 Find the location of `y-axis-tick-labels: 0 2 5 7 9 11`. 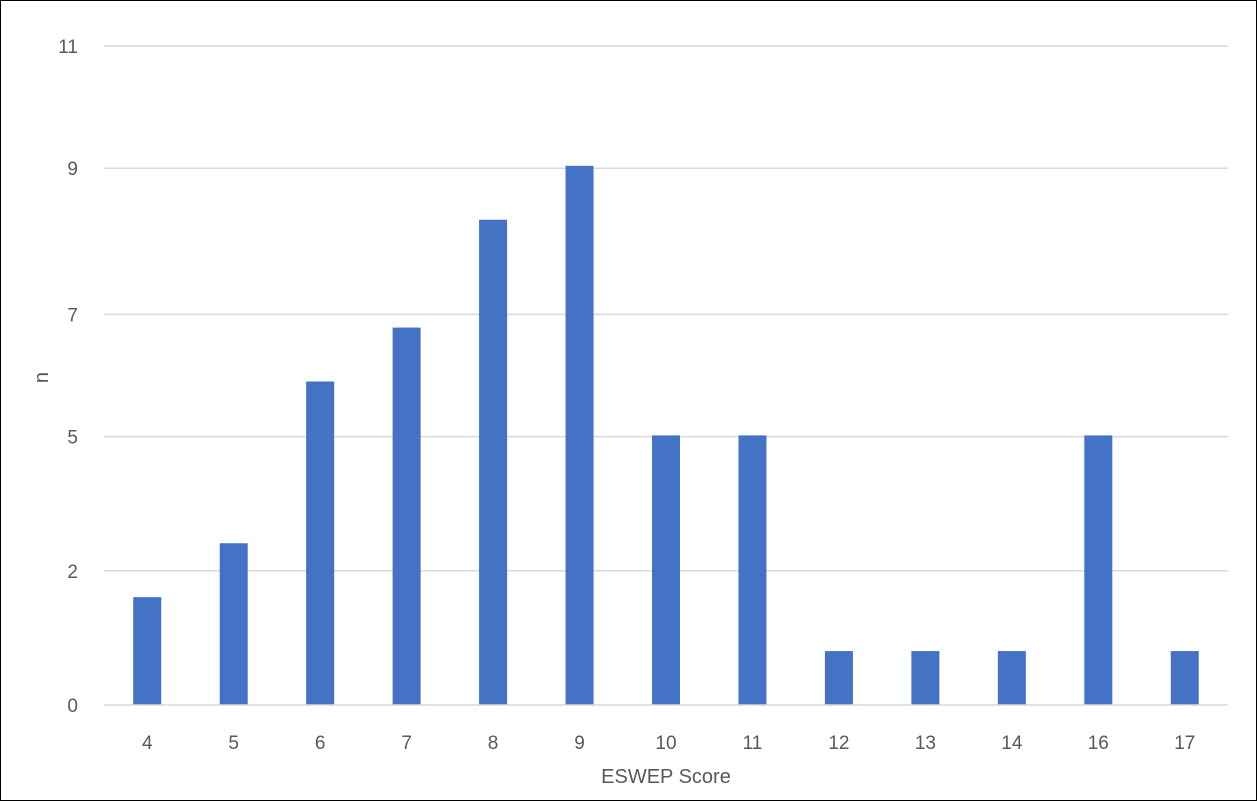

y-axis-tick-labels: 0 2 5 7 9 11 is located at coordinates (68, 377).